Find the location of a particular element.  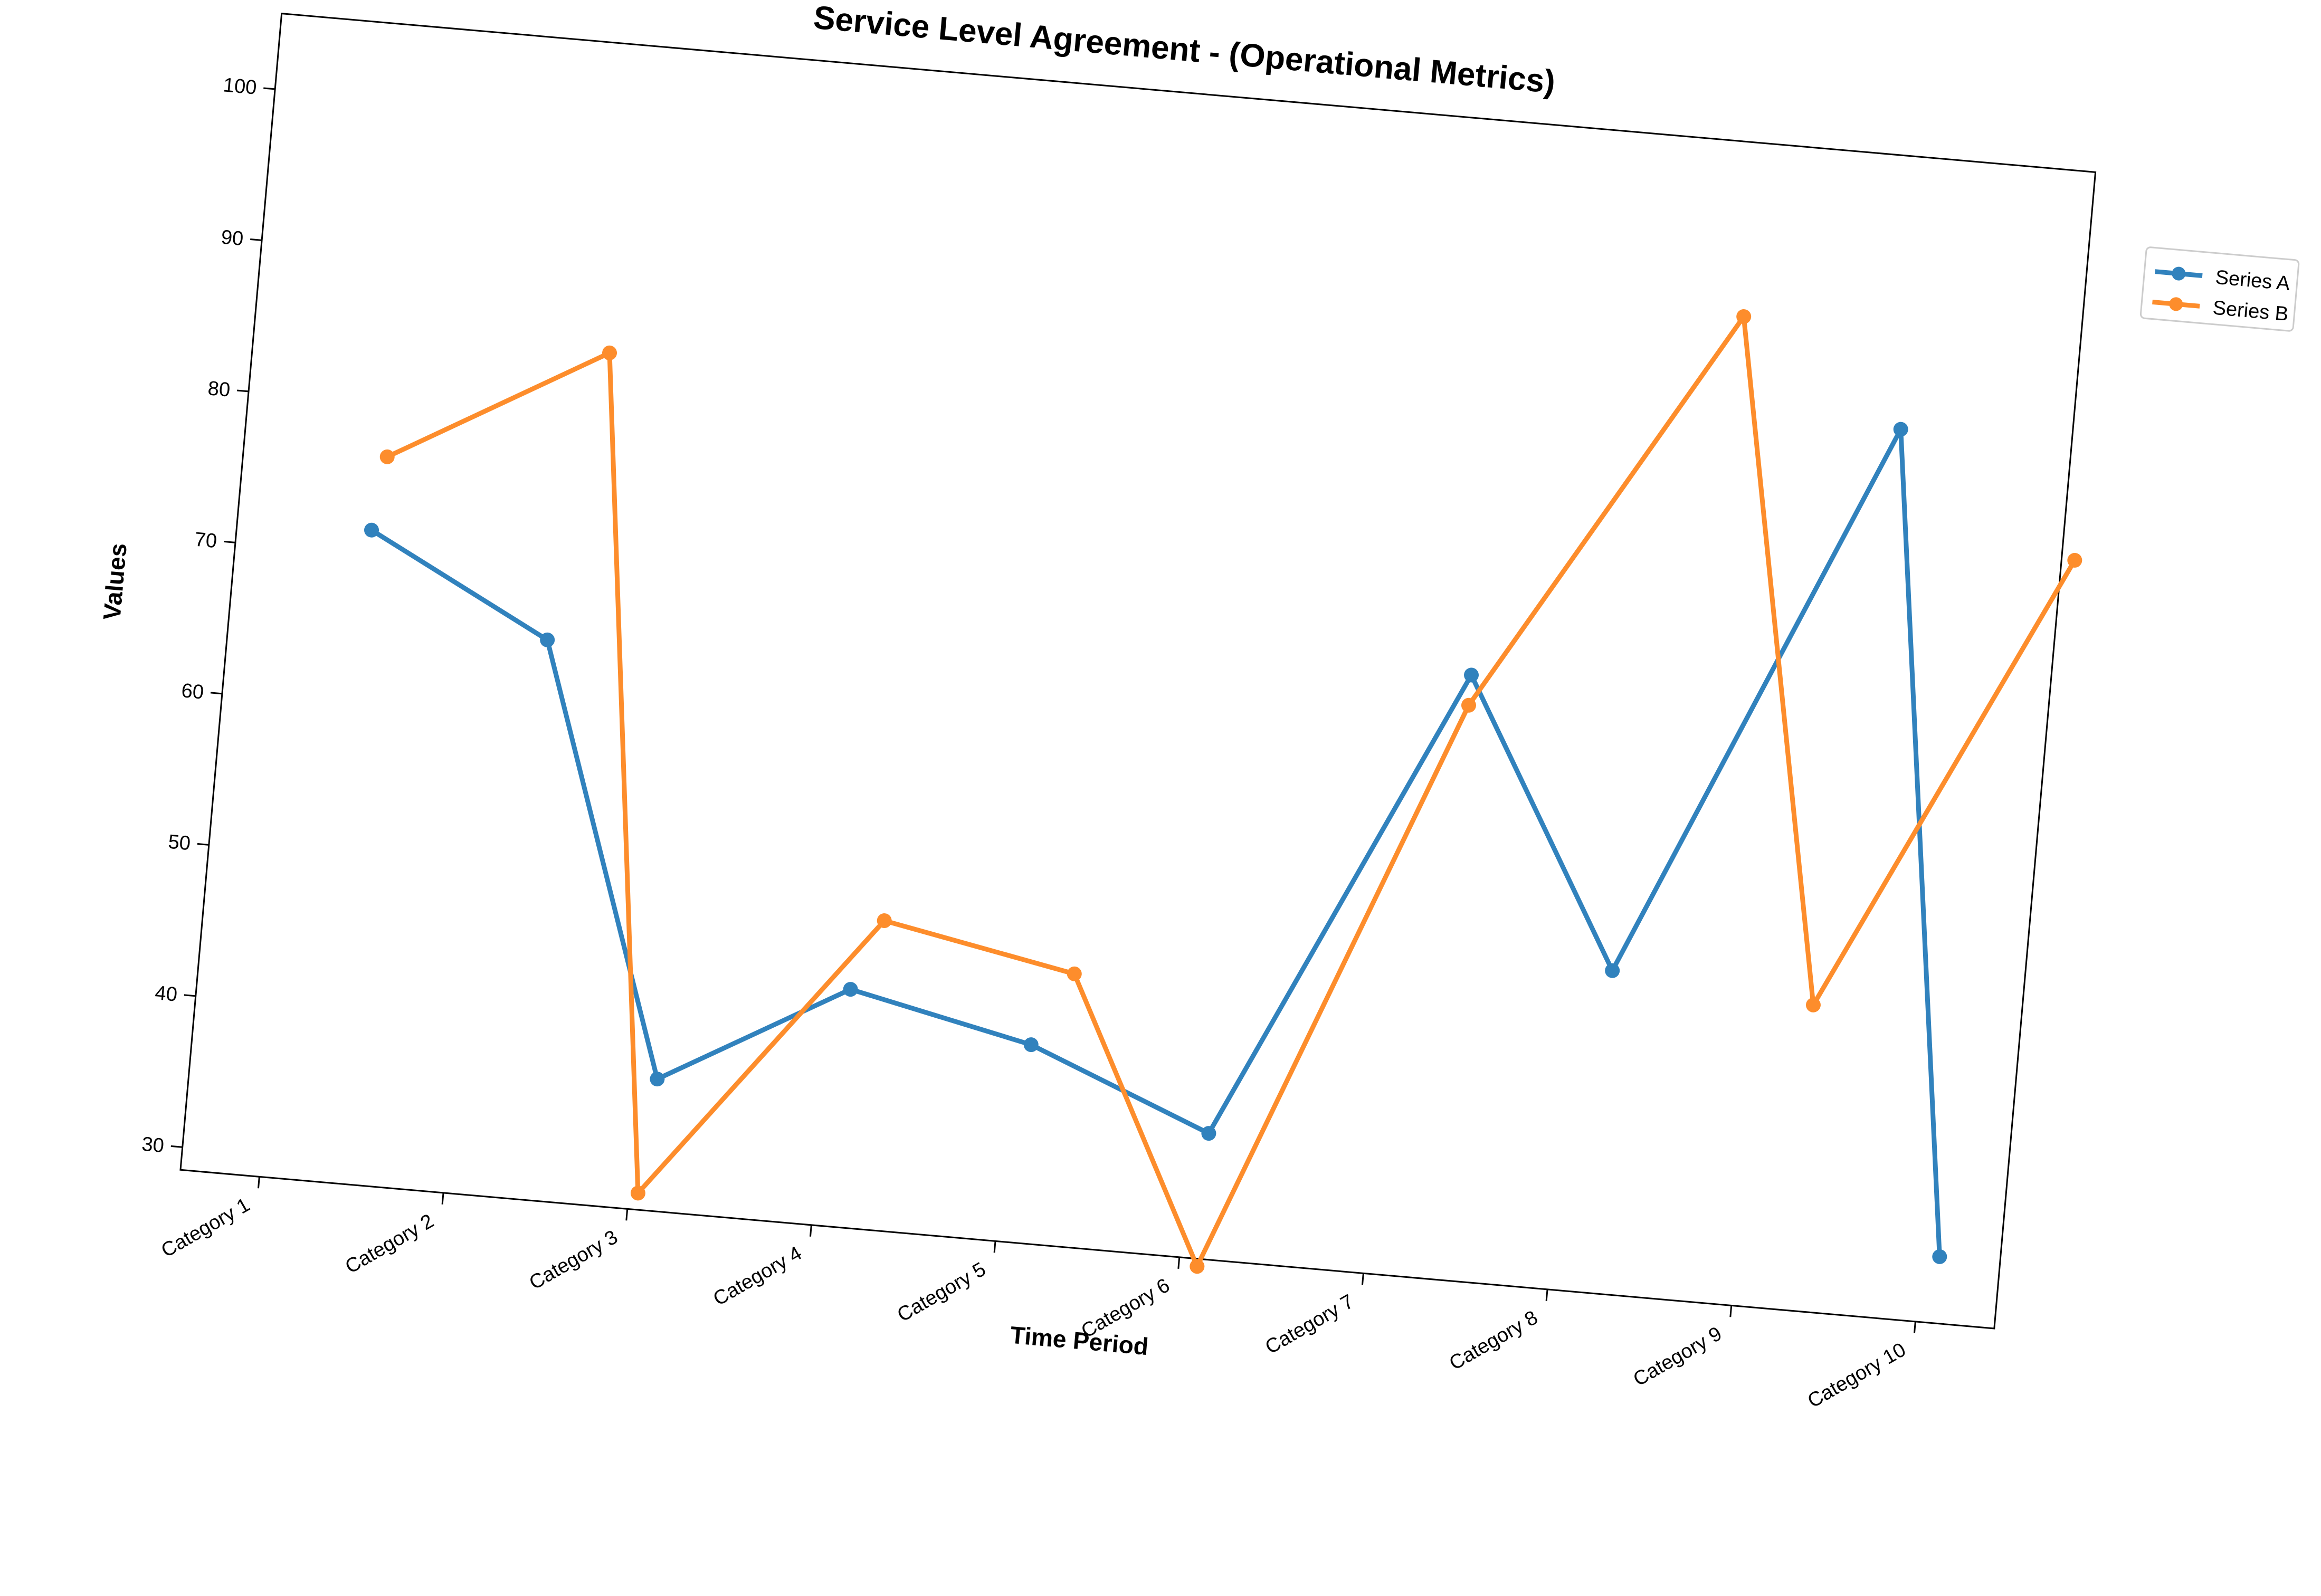

x-tick-label: Category 3 is located at coordinates (574, 1260).